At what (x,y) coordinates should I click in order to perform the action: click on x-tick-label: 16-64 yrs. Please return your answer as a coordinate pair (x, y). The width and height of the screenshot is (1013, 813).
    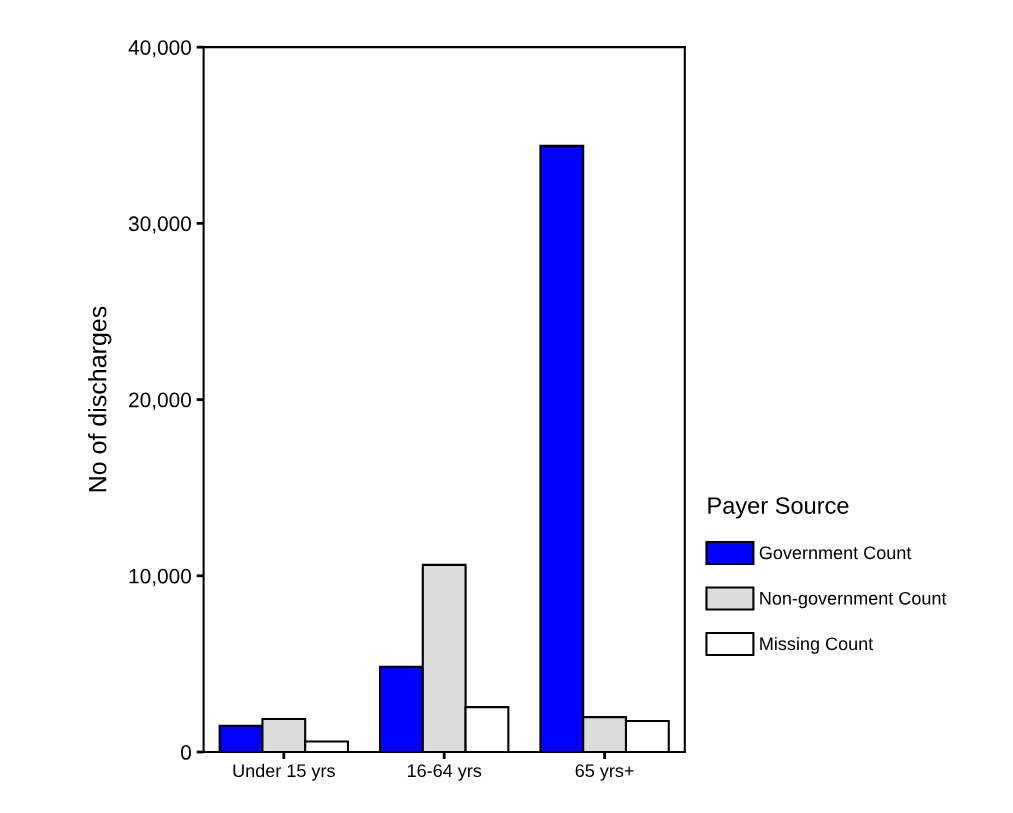
    Looking at the image, I should click on (444, 772).